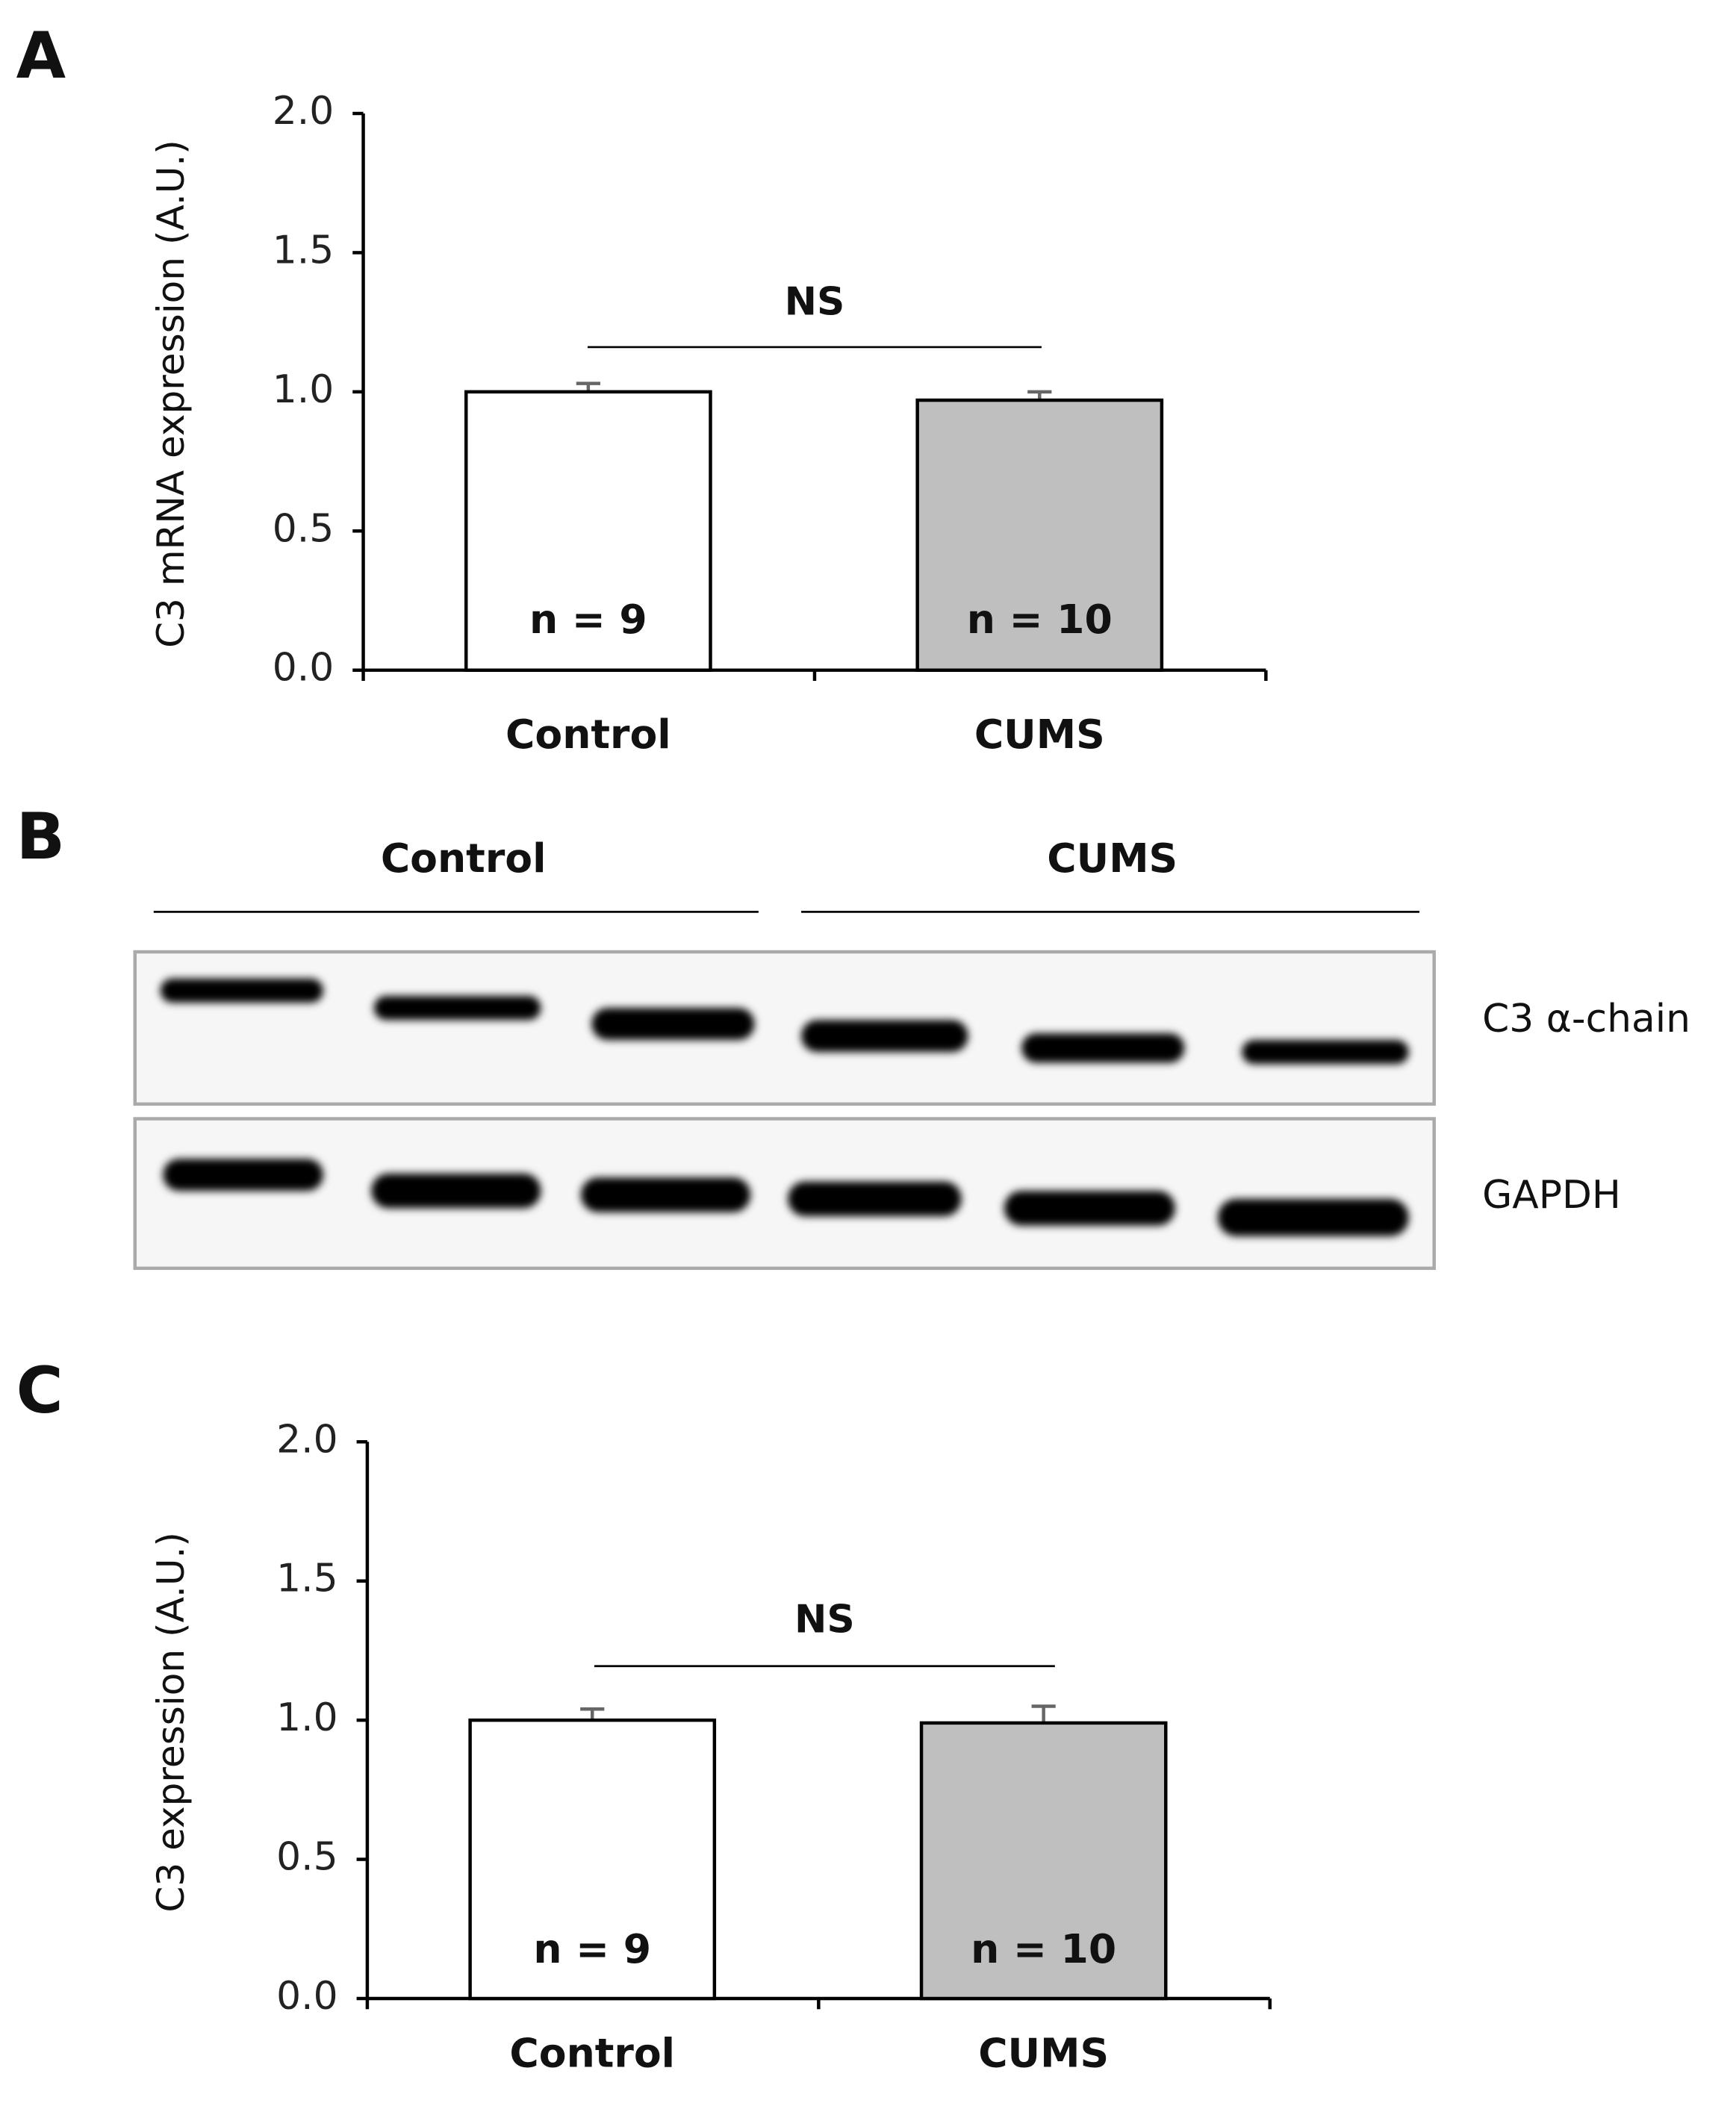 The width and height of the screenshot is (1736, 2112). What do you see at coordinates (171, 394) in the screenshot?
I see `y-axis-label: C3 mRNA expression (A.U.)` at bounding box center [171, 394].